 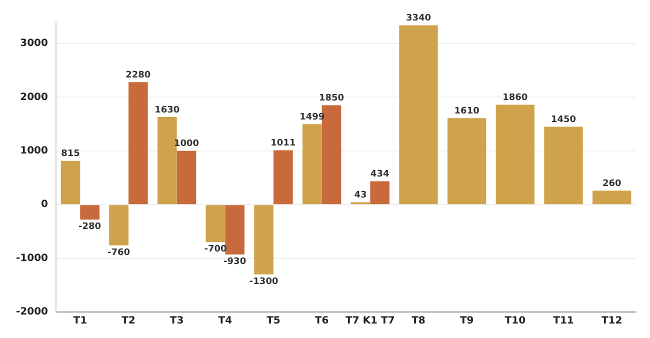 I want to click on data-label: -930, so click(x=235, y=261).